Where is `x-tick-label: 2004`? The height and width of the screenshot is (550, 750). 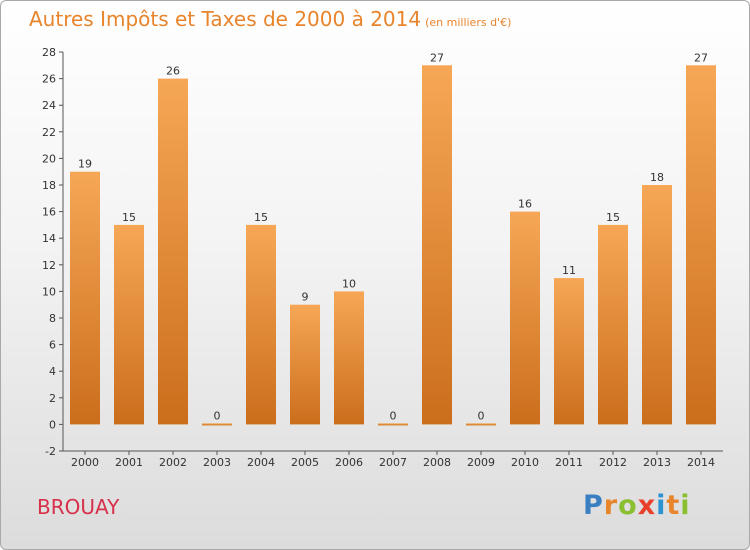 x-tick-label: 2004 is located at coordinates (261, 462).